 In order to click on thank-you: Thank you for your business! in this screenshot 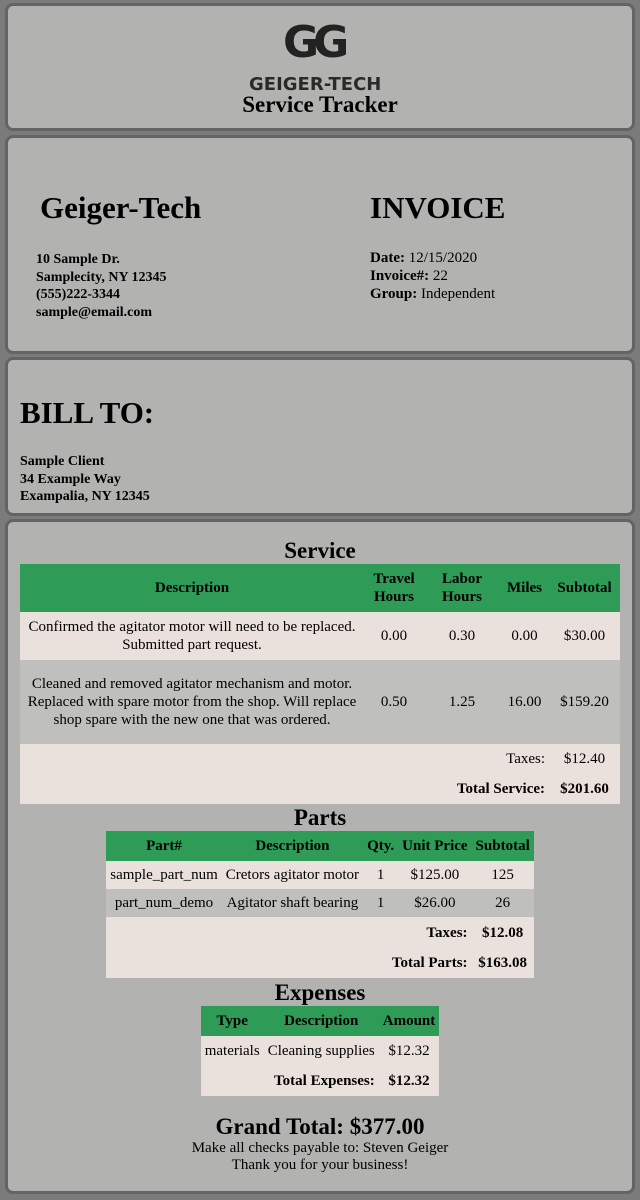, I will do `click(320, 1165)`.